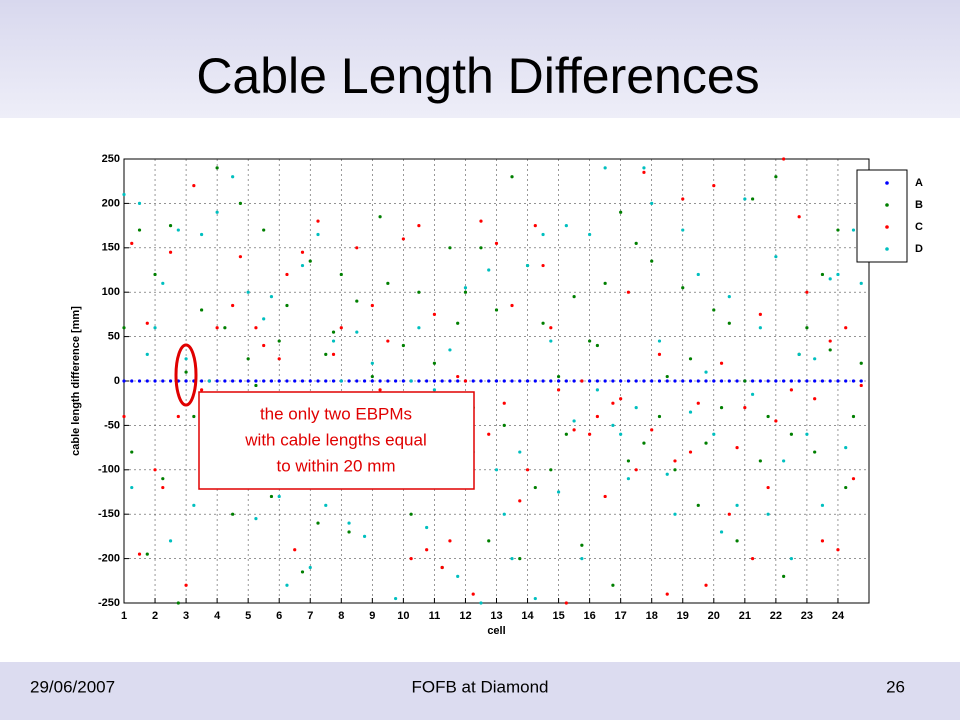  What do you see at coordinates (336, 413) in the screenshot?
I see `annotation-line: the only two EBPMs` at bounding box center [336, 413].